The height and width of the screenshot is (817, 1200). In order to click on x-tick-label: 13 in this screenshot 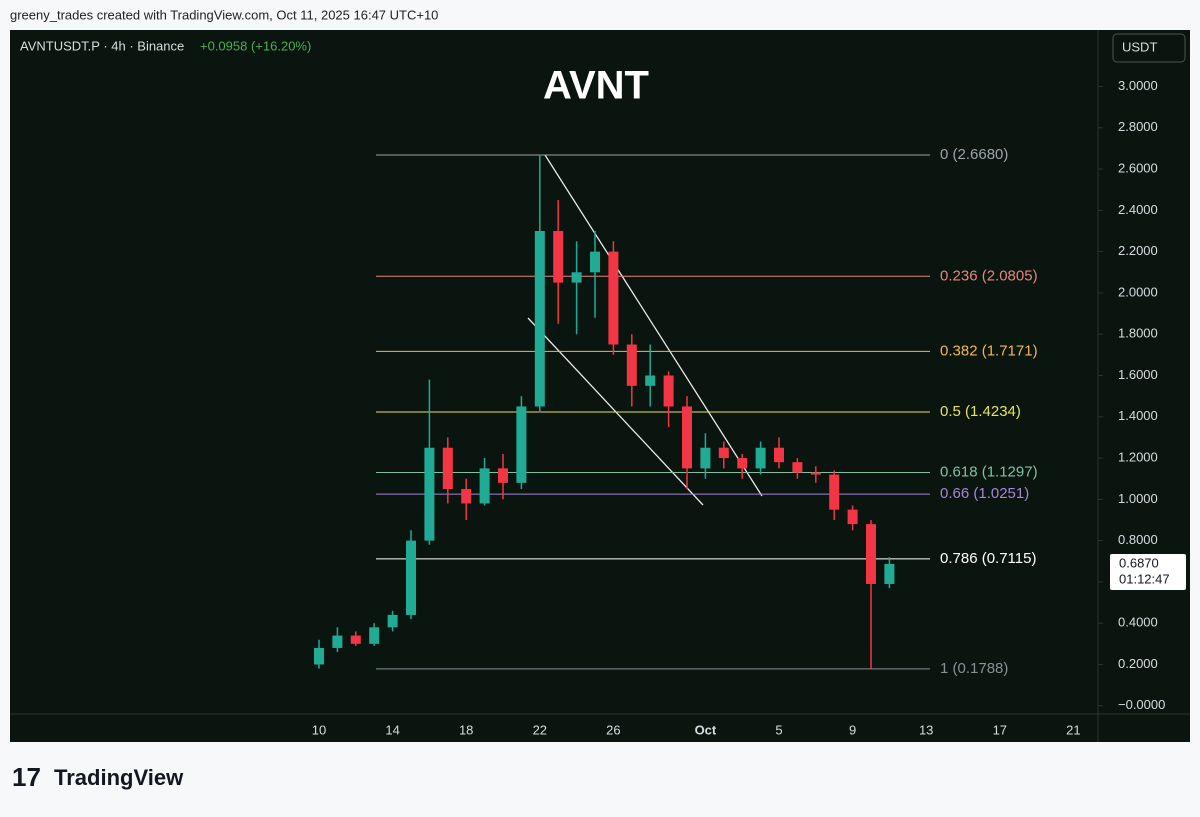, I will do `click(926, 729)`.